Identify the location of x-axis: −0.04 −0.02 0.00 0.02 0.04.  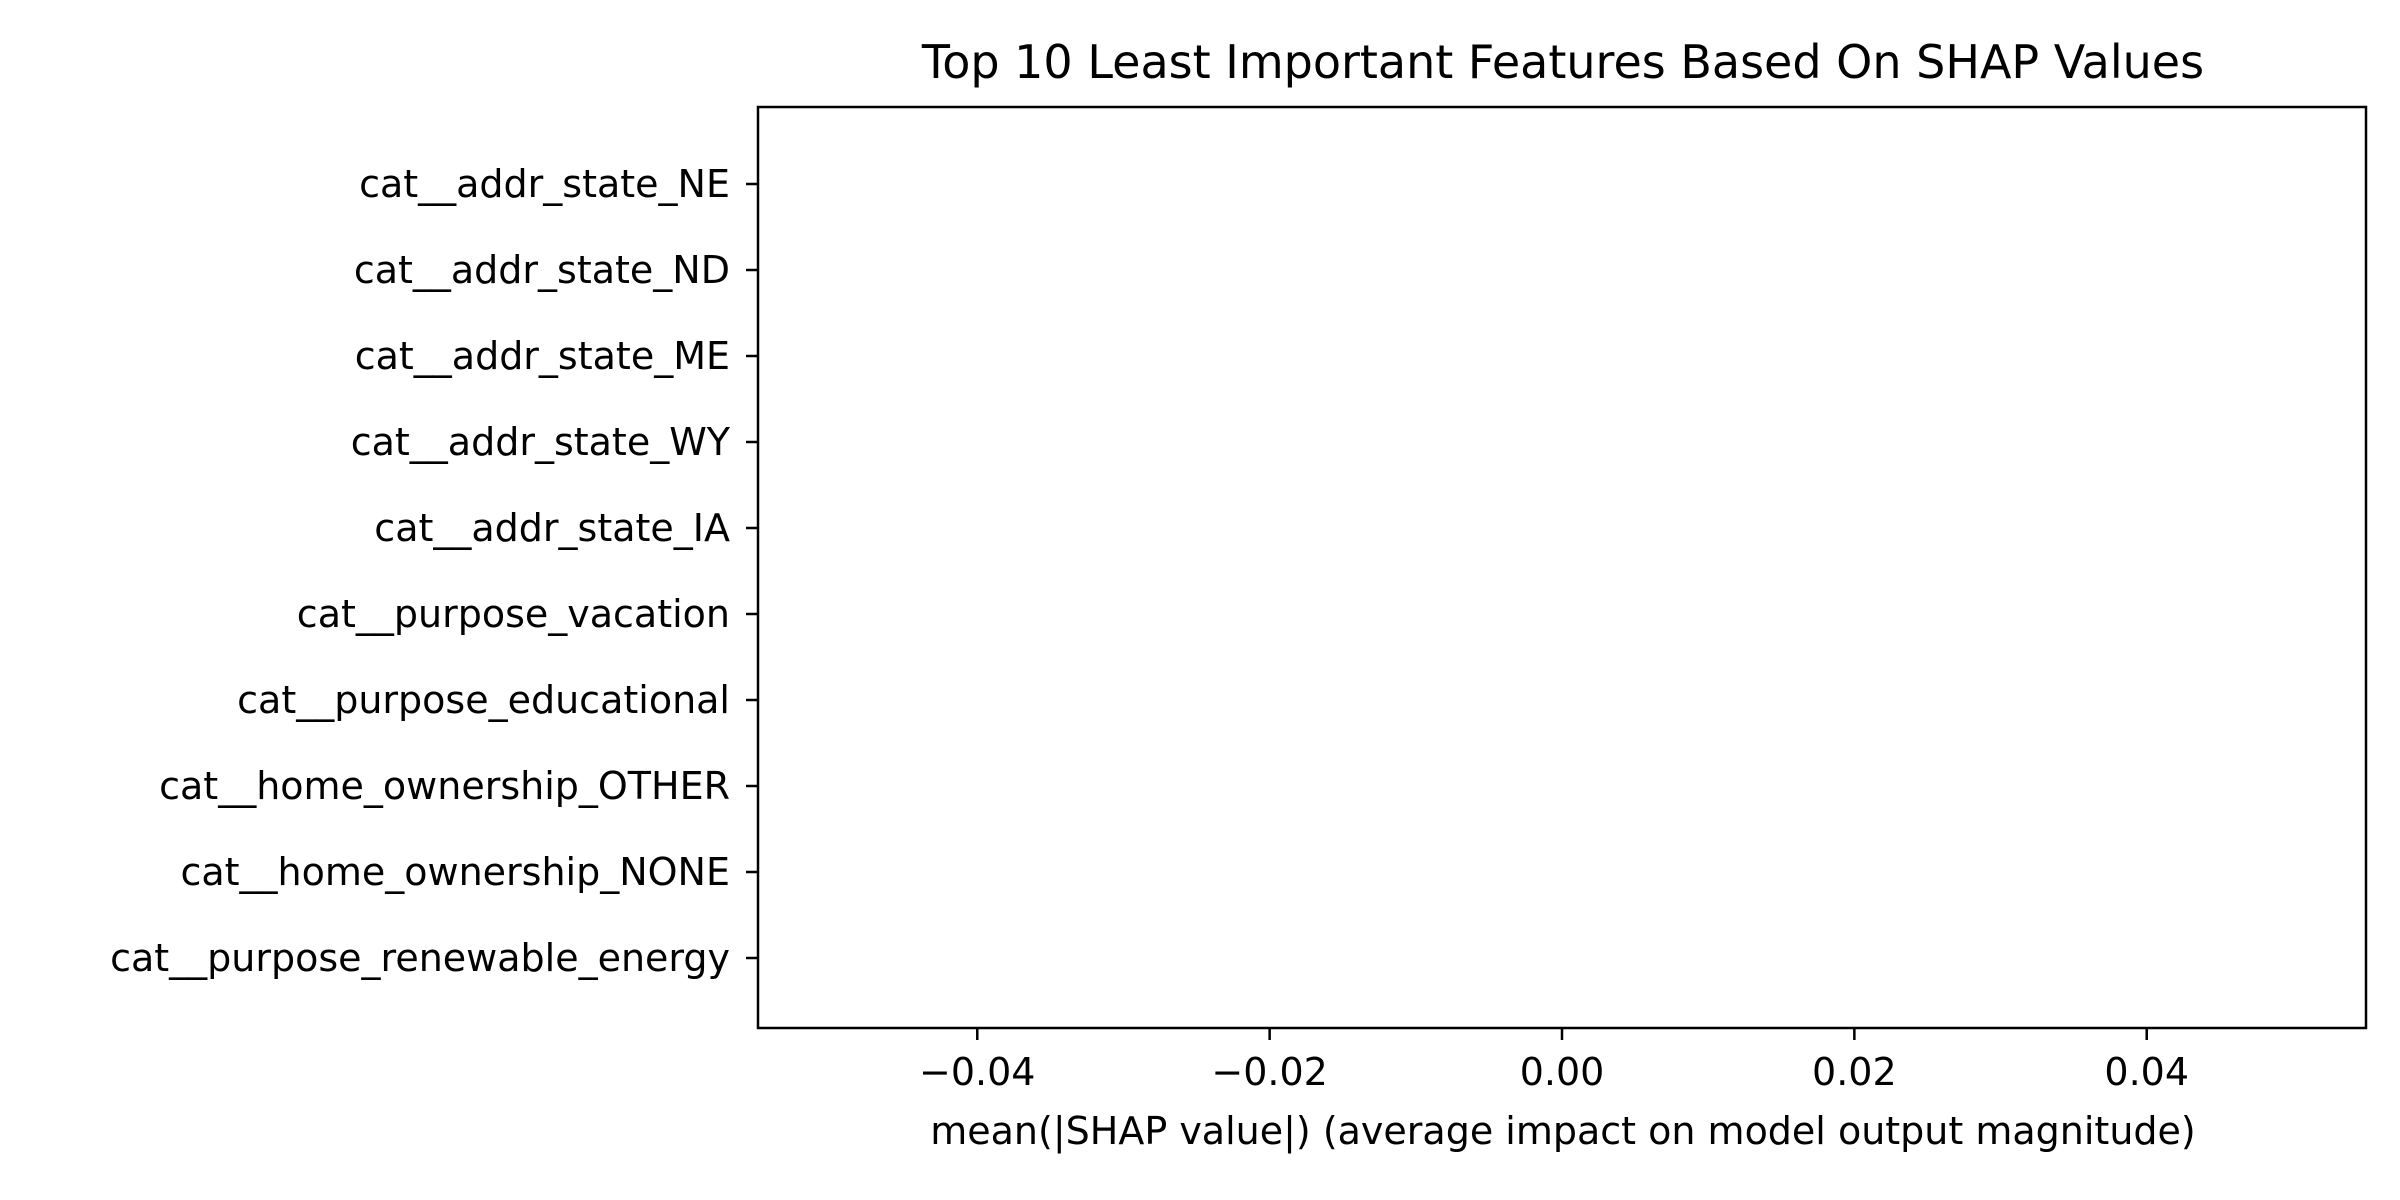
(1554, 1061).